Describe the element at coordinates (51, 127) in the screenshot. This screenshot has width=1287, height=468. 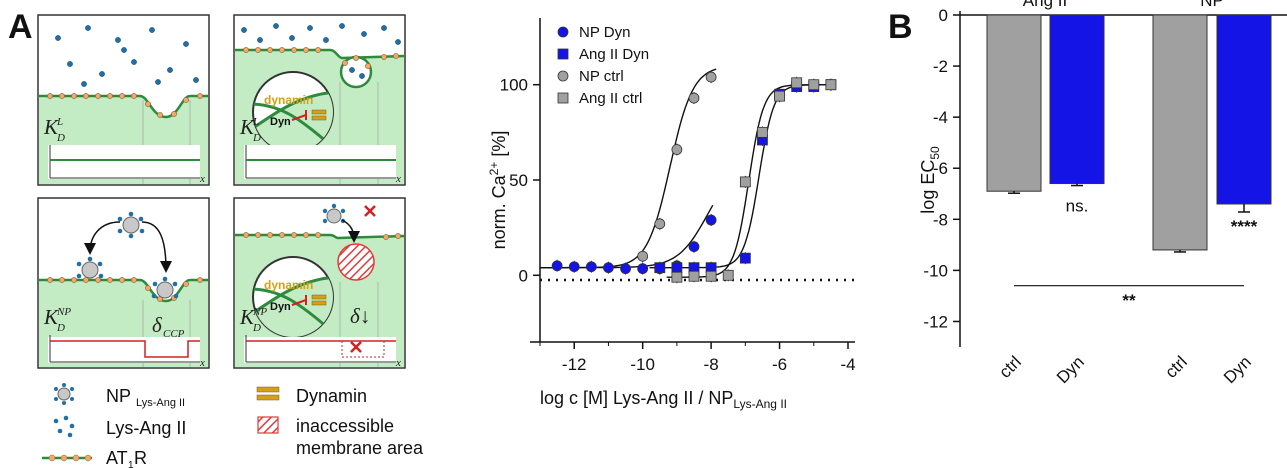
I see `kd-label: K` at that location.